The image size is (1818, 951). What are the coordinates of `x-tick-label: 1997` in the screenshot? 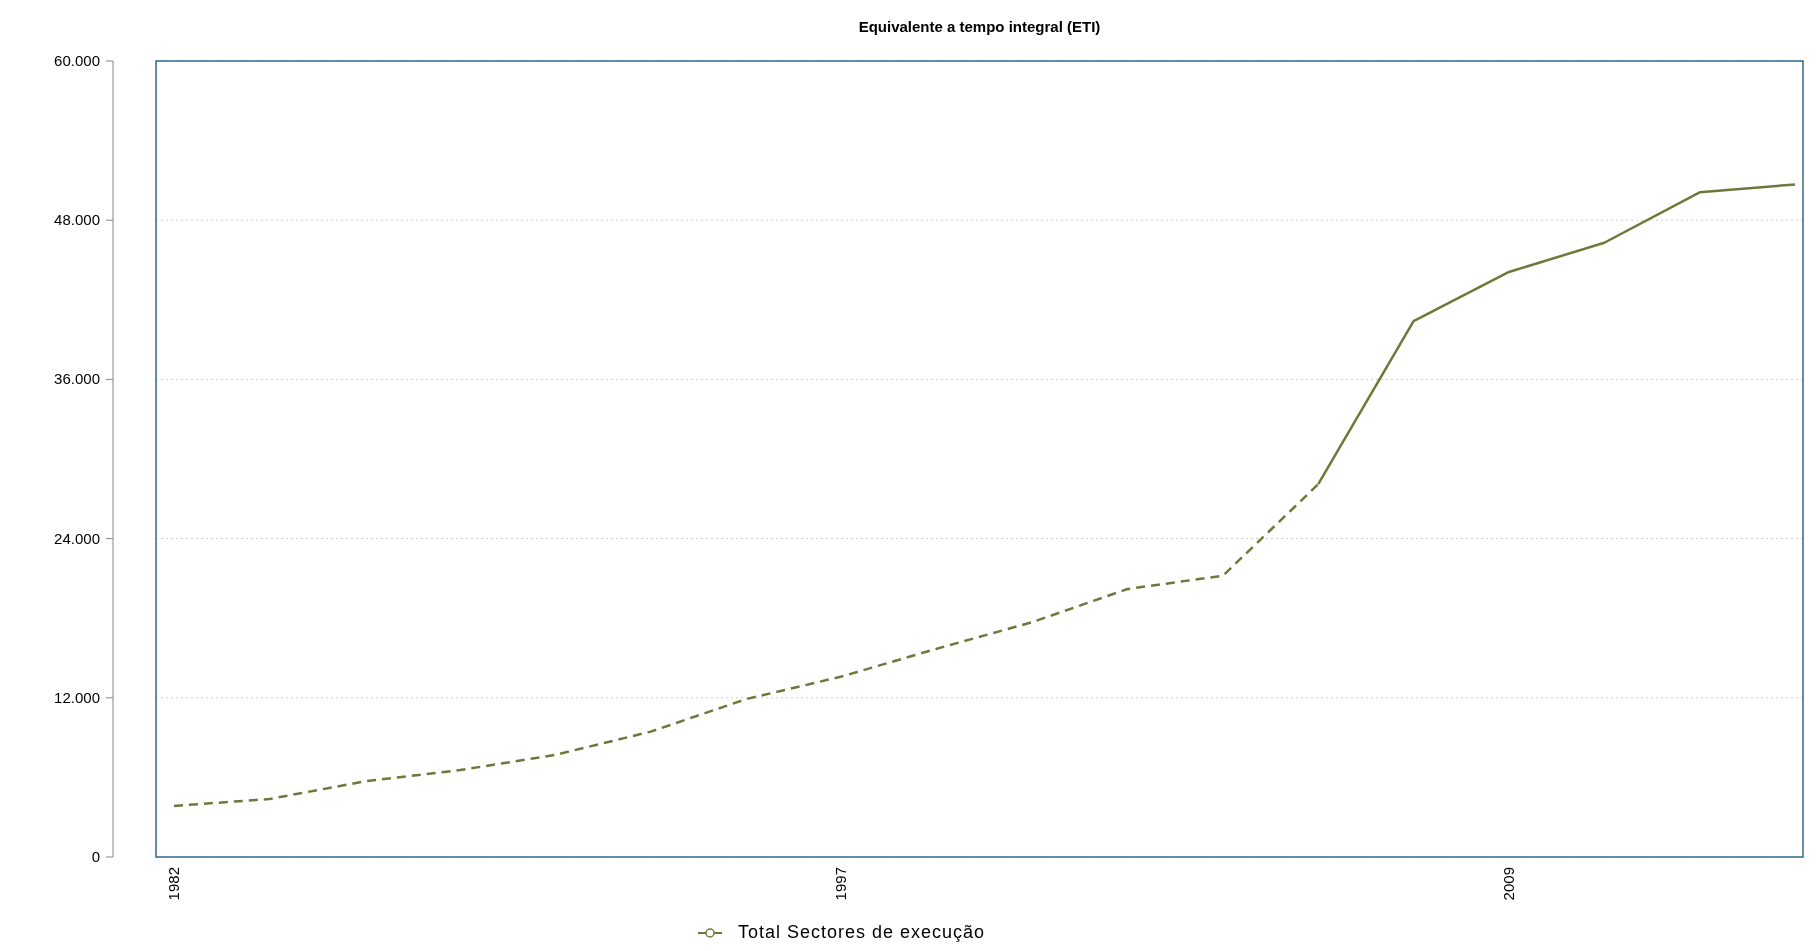 It's located at (841, 884).